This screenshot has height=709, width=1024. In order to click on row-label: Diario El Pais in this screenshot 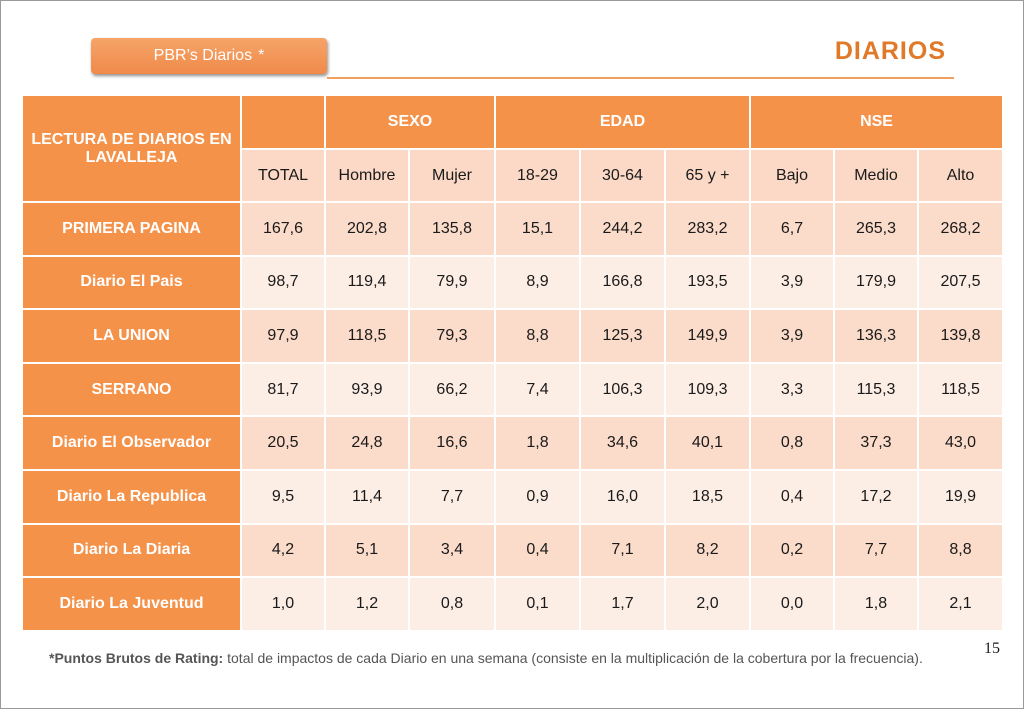, I will do `click(131, 282)`.